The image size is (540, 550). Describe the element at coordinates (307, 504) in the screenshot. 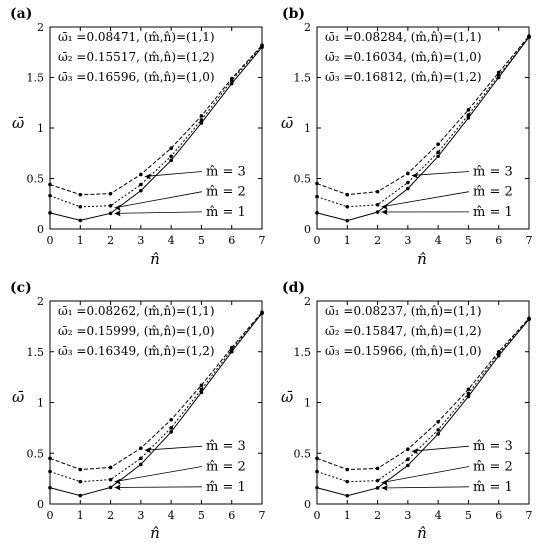

I see `y-tick-label: 0` at that location.